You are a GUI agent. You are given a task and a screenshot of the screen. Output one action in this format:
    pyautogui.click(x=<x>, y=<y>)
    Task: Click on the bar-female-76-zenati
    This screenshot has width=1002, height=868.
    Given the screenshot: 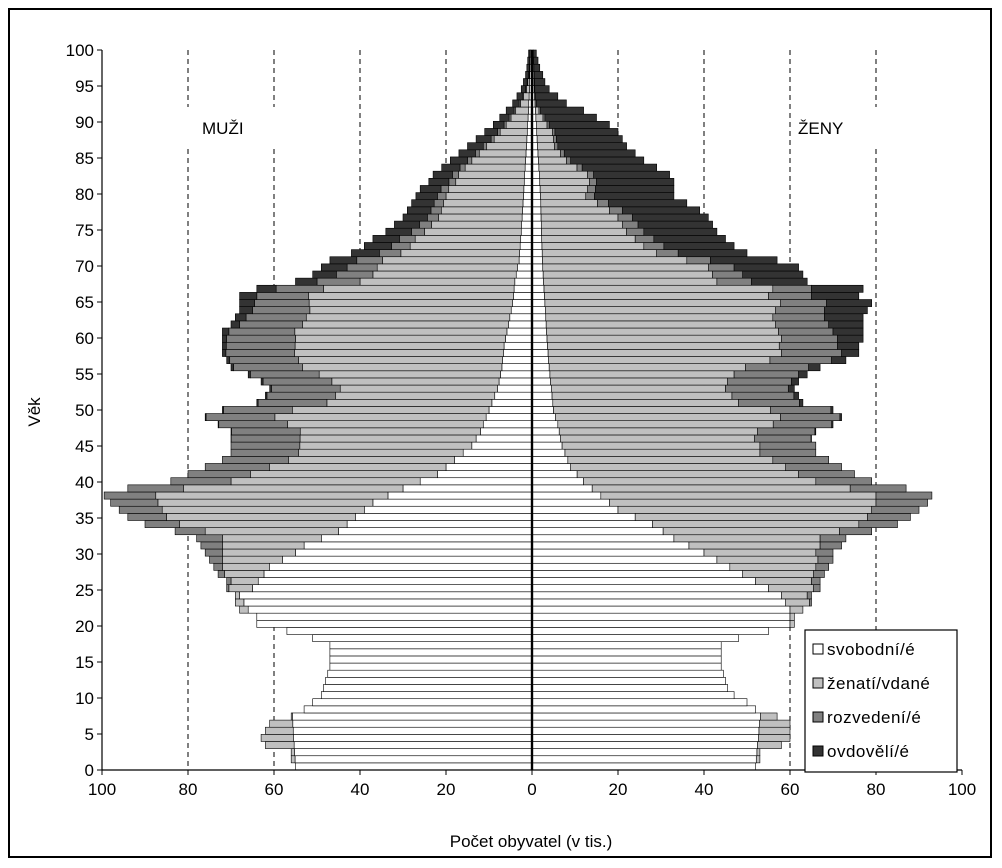 What is the action you would take?
    pyautogui.click(x=581, y=224)
    